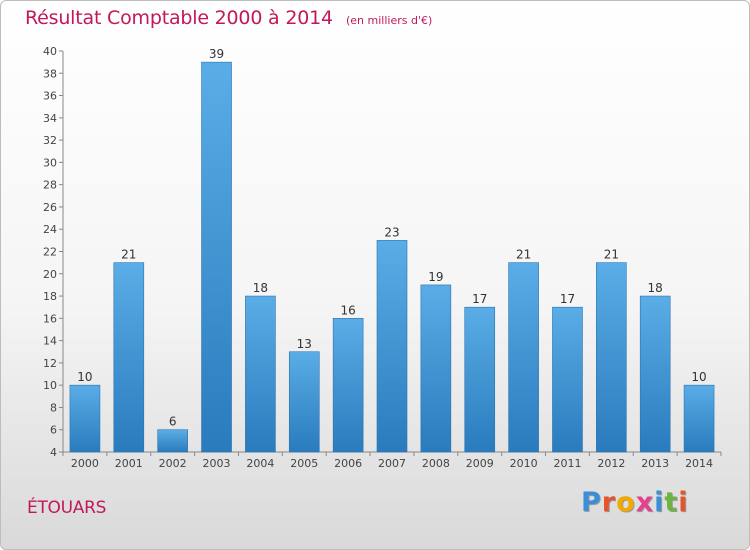  I want to click on bar-2010, so click(523, 357).